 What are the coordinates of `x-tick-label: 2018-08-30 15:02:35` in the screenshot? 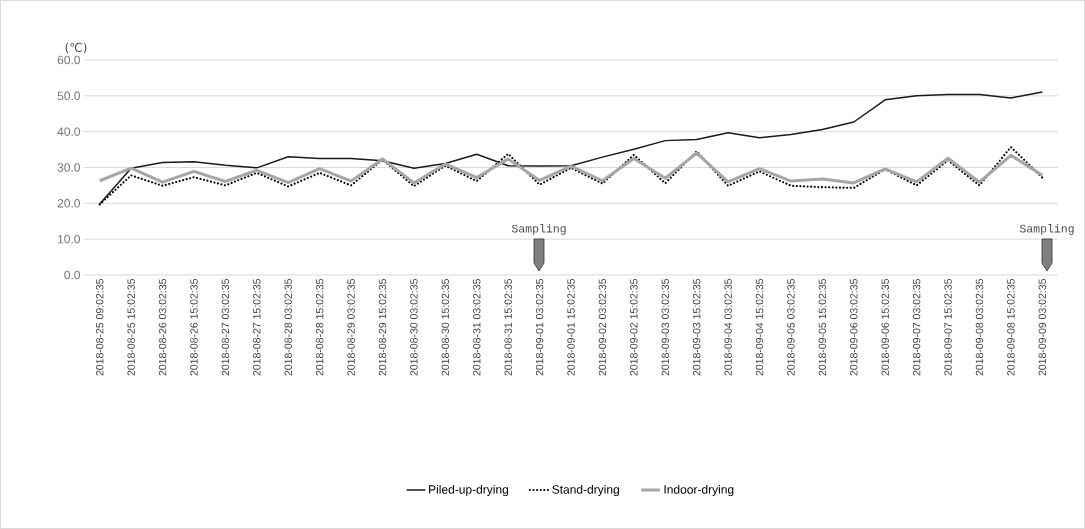 It's located at (445, 327).